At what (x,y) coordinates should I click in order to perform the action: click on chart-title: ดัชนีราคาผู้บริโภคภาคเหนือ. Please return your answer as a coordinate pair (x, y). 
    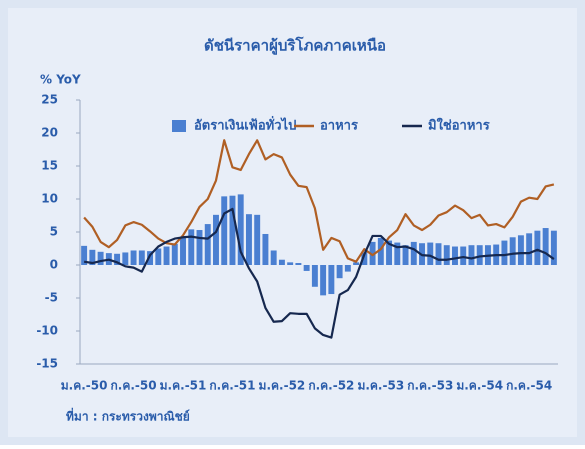
    Looking at the image, I should click on (295, 46).